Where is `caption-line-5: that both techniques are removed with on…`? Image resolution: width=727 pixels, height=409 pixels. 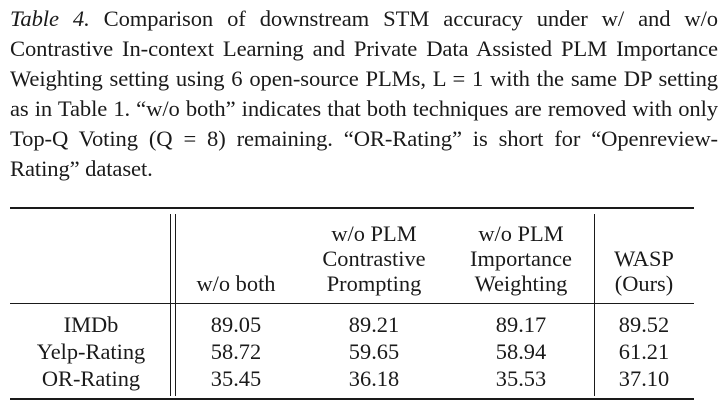 caption-line-5: that both techniques are removed with on… is located at coordinates (364, 123).